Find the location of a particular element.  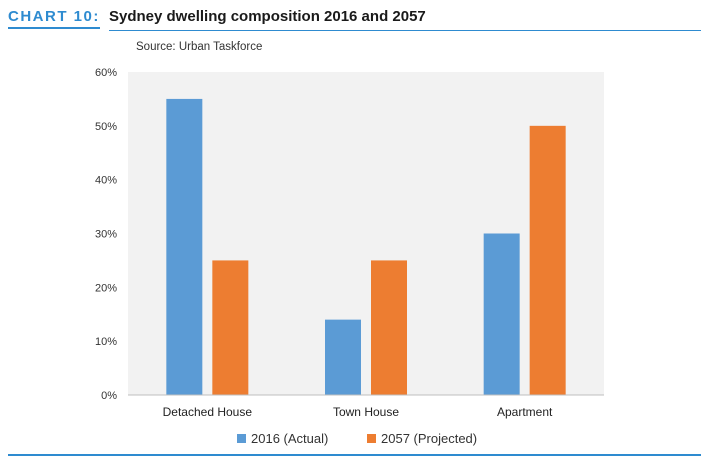

header-rule is located at coordinates (405, 30).